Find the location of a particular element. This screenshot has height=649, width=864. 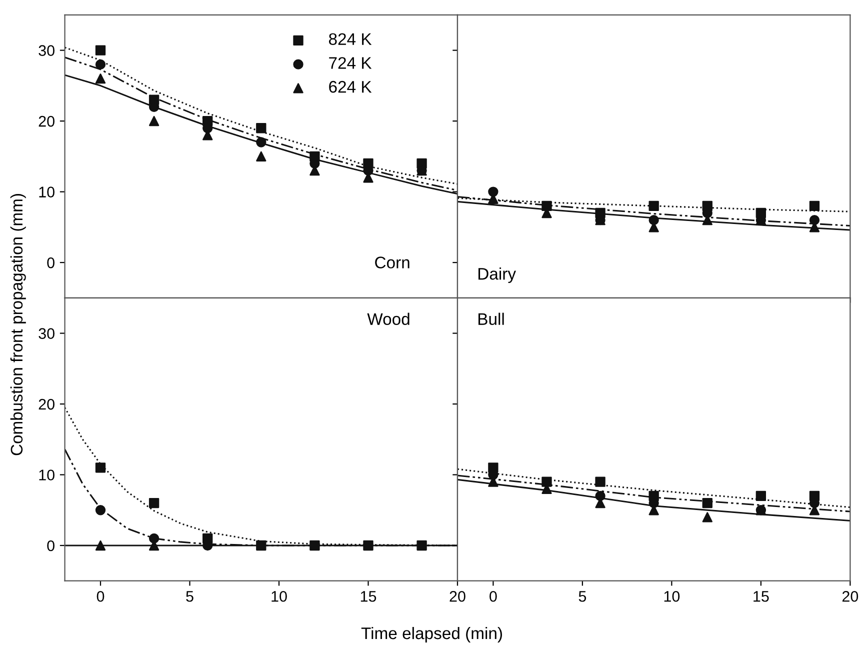

y-axis-title: Combustion front propagation (mm) is located at coordinates (18, 325).